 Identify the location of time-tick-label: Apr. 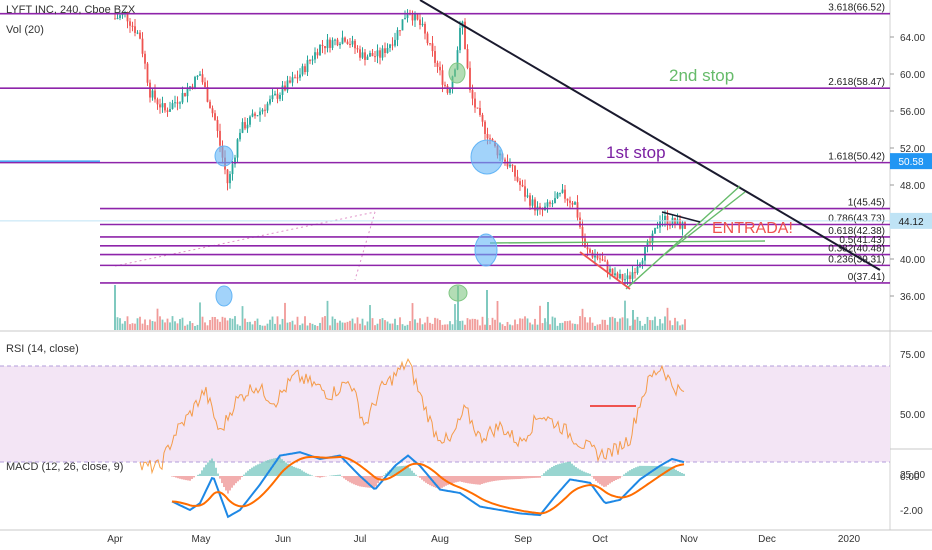
(115, 539).